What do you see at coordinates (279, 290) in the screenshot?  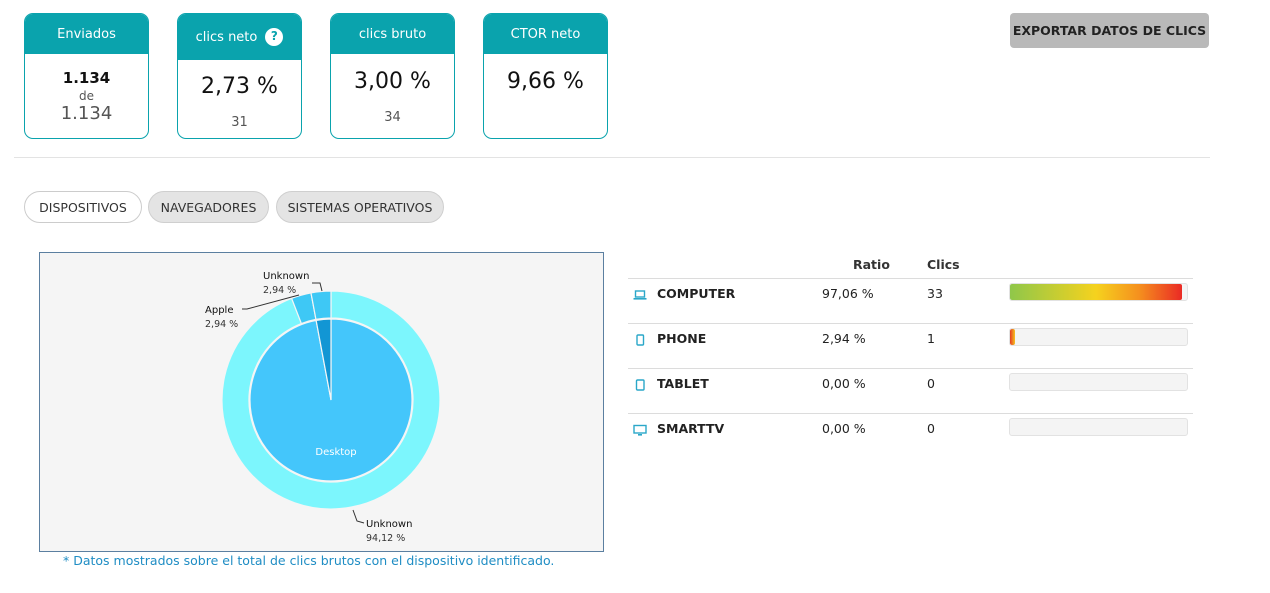 I see `pie-label-unknown-small-value: 2,94 %` at bounding box center [279, 290].